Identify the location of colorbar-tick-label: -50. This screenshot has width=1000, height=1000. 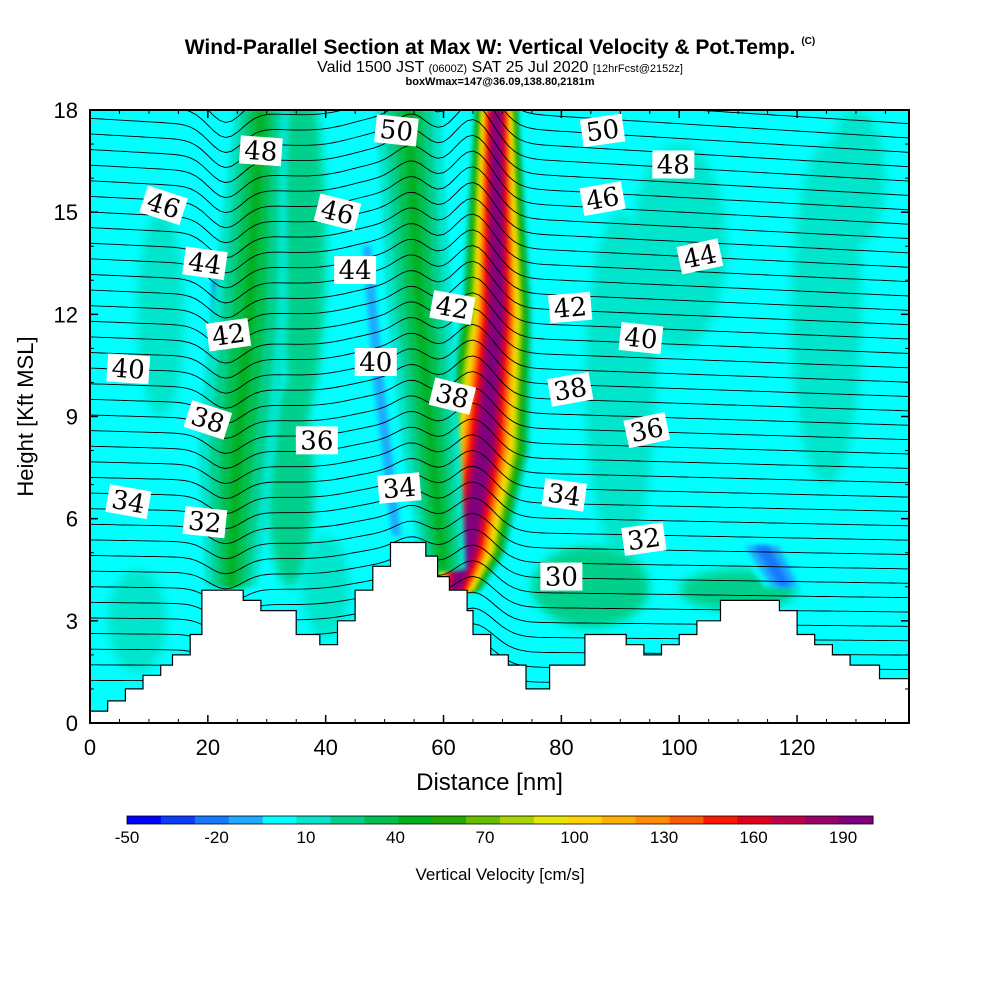
(127, 837).